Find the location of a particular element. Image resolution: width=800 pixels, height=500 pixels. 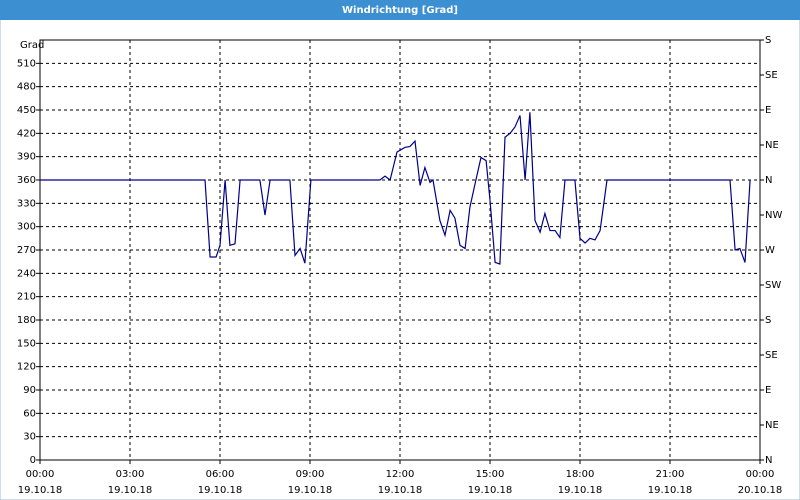

x-tick-label: 03:00 is located at coordinates (130, 474).